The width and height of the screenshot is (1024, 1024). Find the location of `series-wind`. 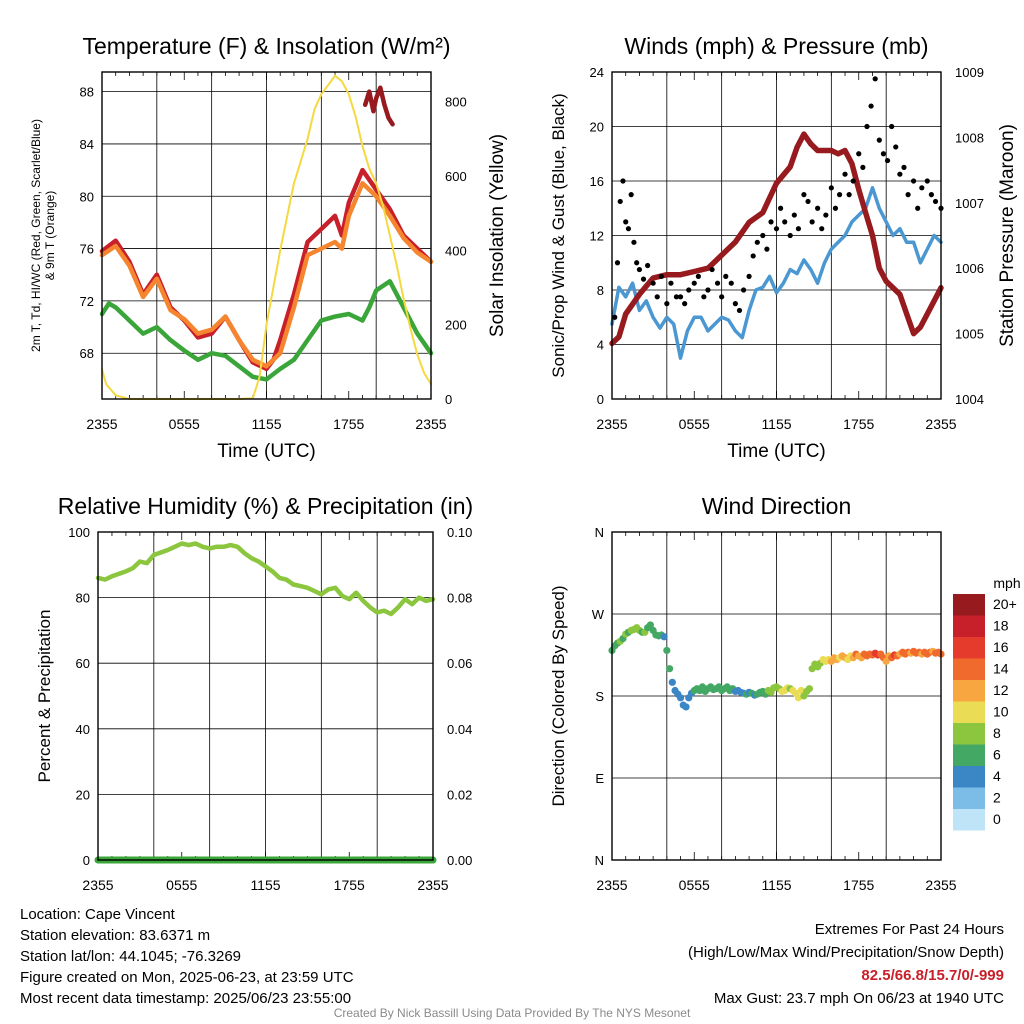

series-wind is located at coordinates (776, 273).